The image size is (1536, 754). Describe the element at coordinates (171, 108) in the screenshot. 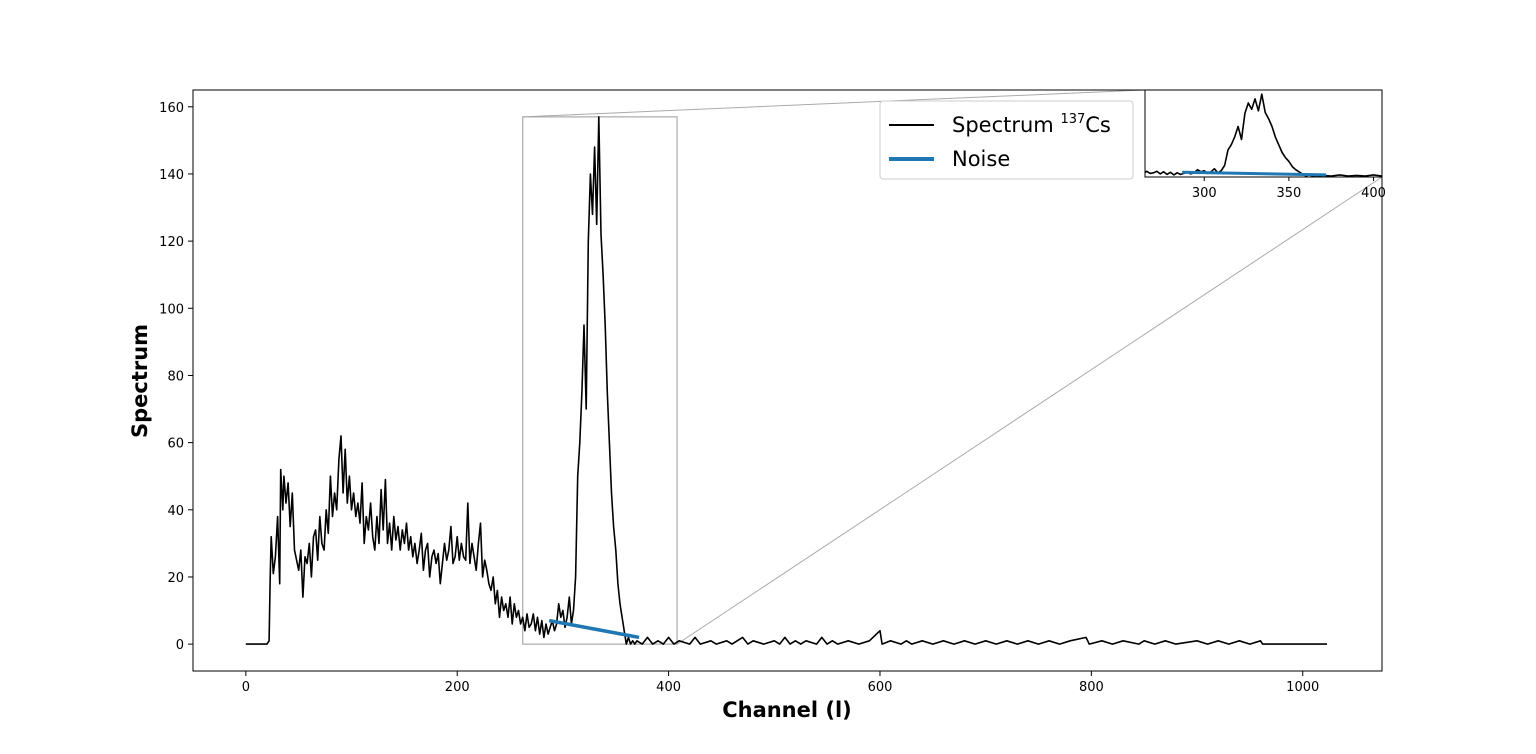

I see `y-tick-label: 160` at that location.